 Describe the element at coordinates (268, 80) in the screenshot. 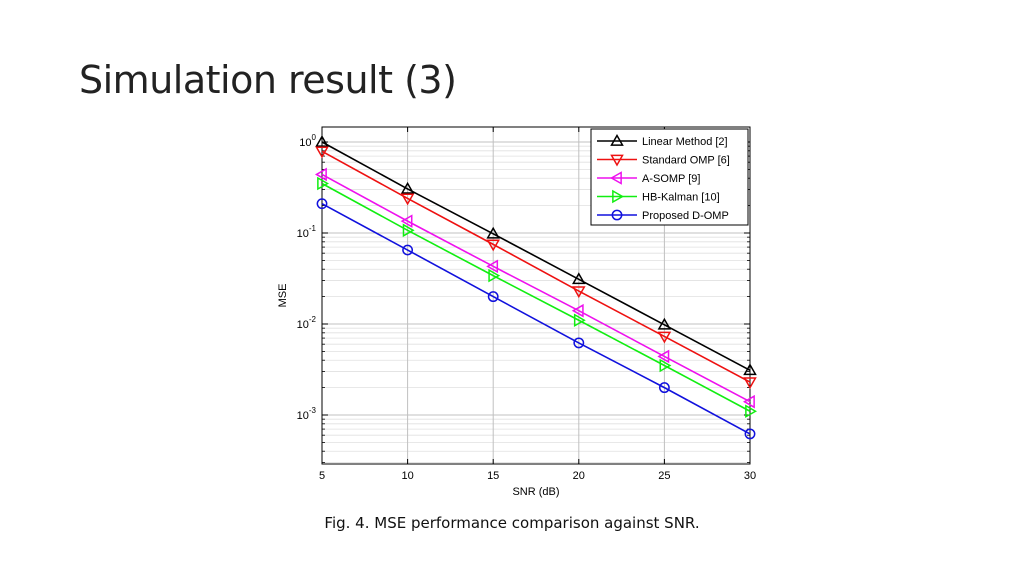

I see `slide-title: Simulation result (3)` at that location.